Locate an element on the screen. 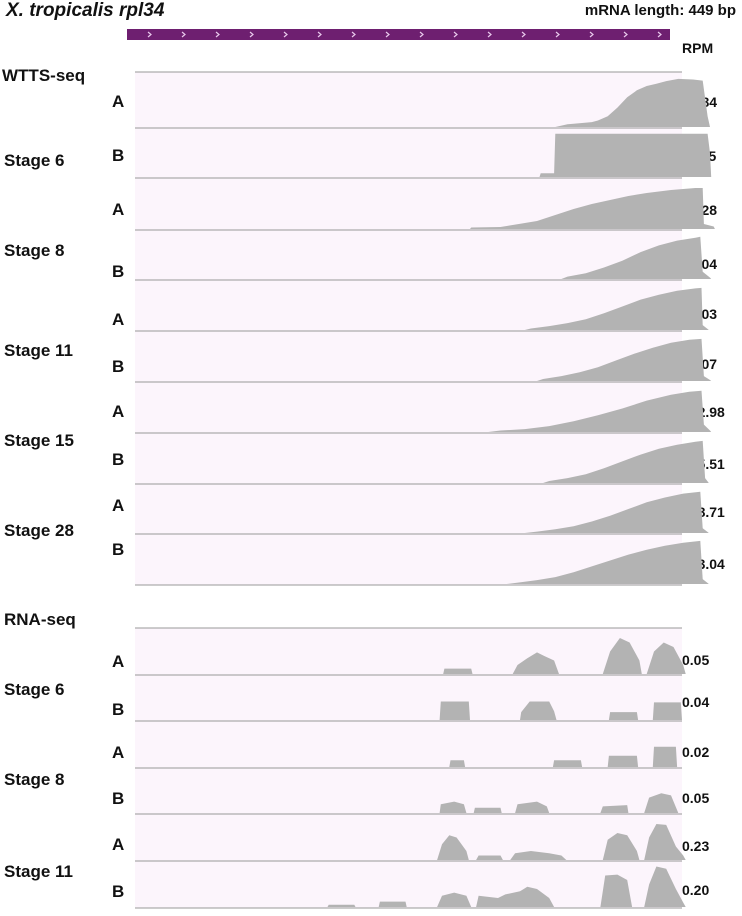 Image resolution: width=742 pixels, height=916 pixels. mrna-length-label: mRNA length: 449 bp is located at coordinates (660, 10).